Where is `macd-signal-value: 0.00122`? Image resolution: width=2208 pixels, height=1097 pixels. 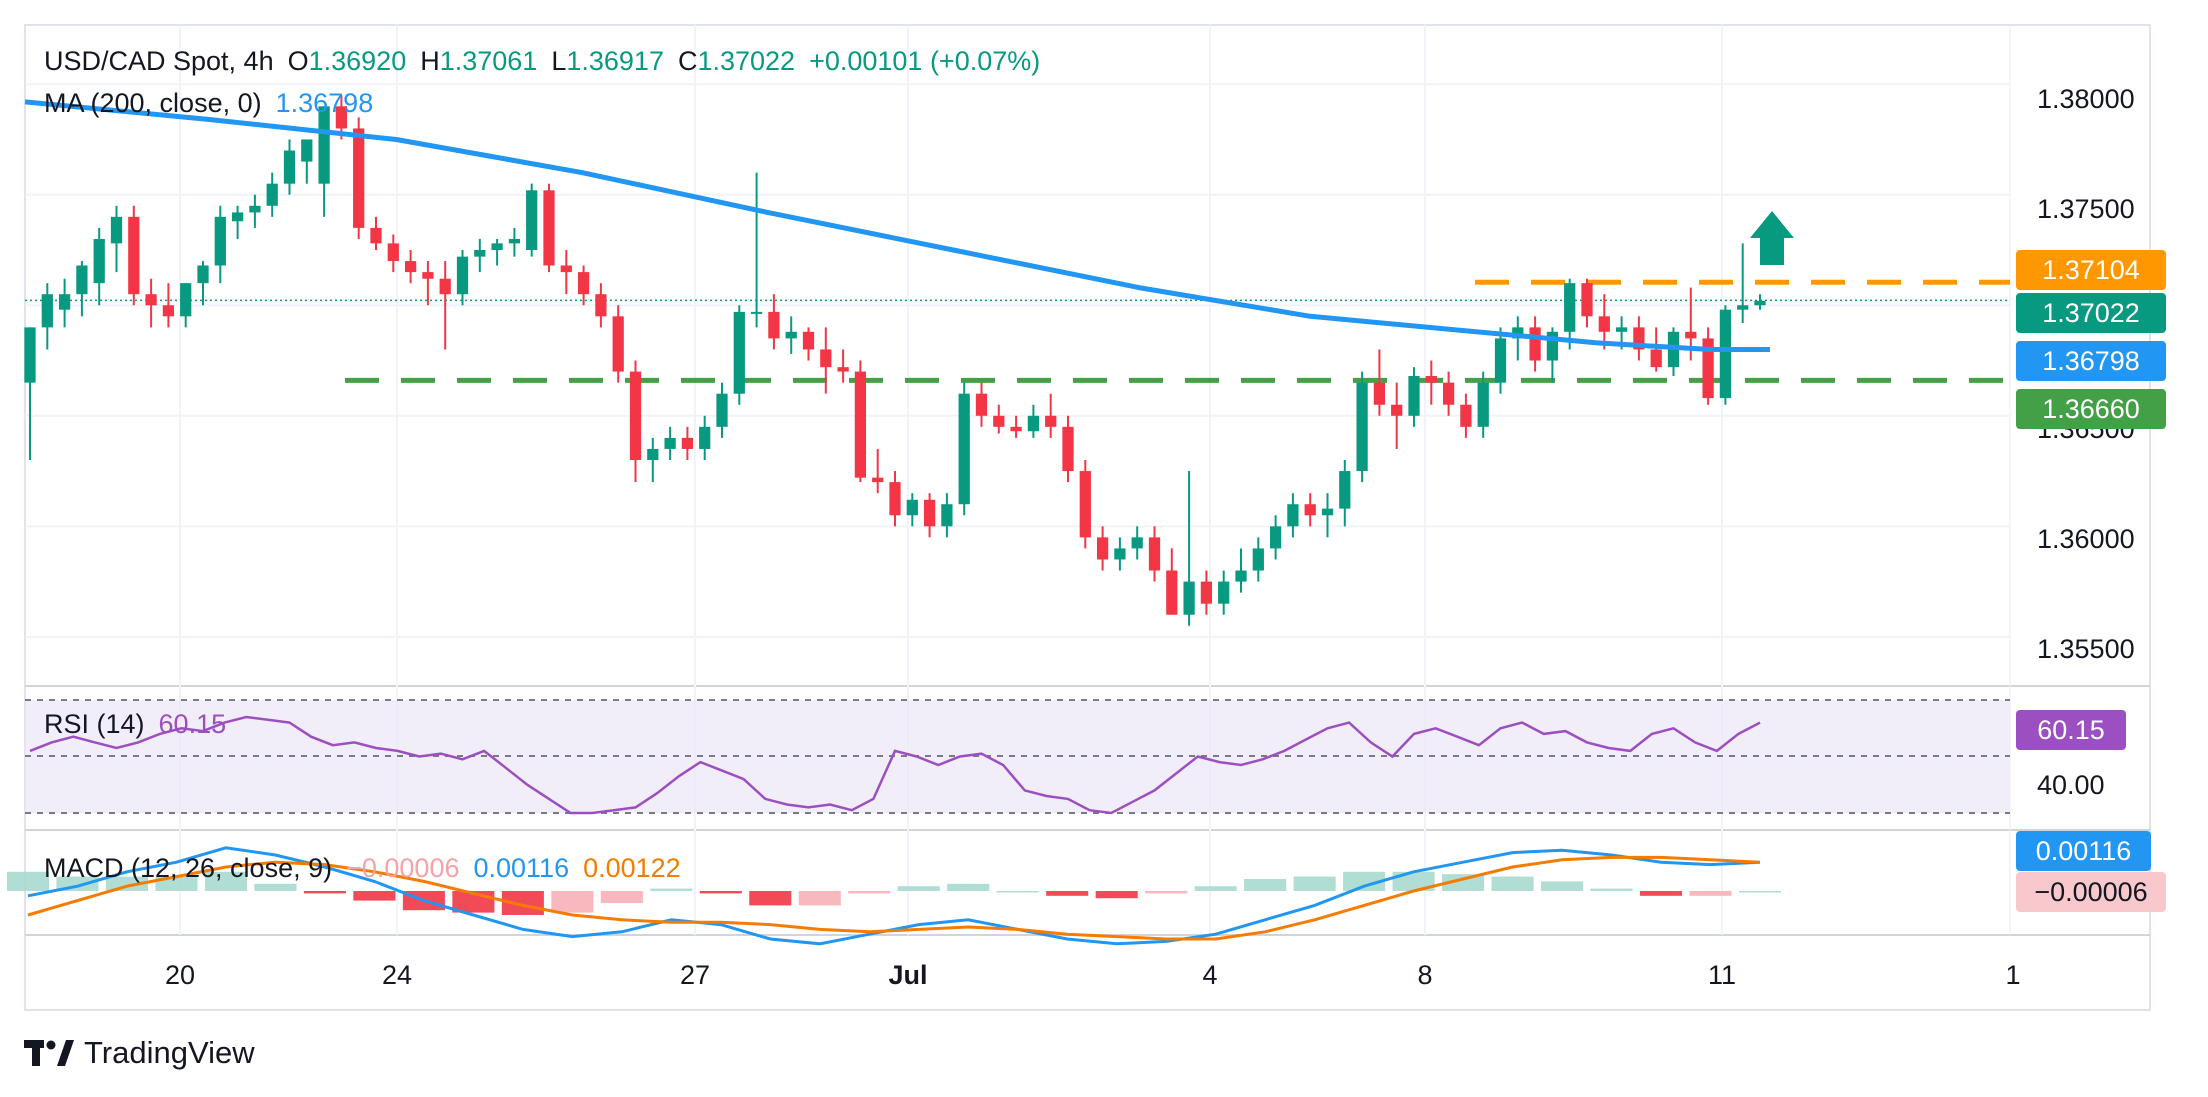
macd-signal-value: 0.00122 is located at coordinates (632, 868).